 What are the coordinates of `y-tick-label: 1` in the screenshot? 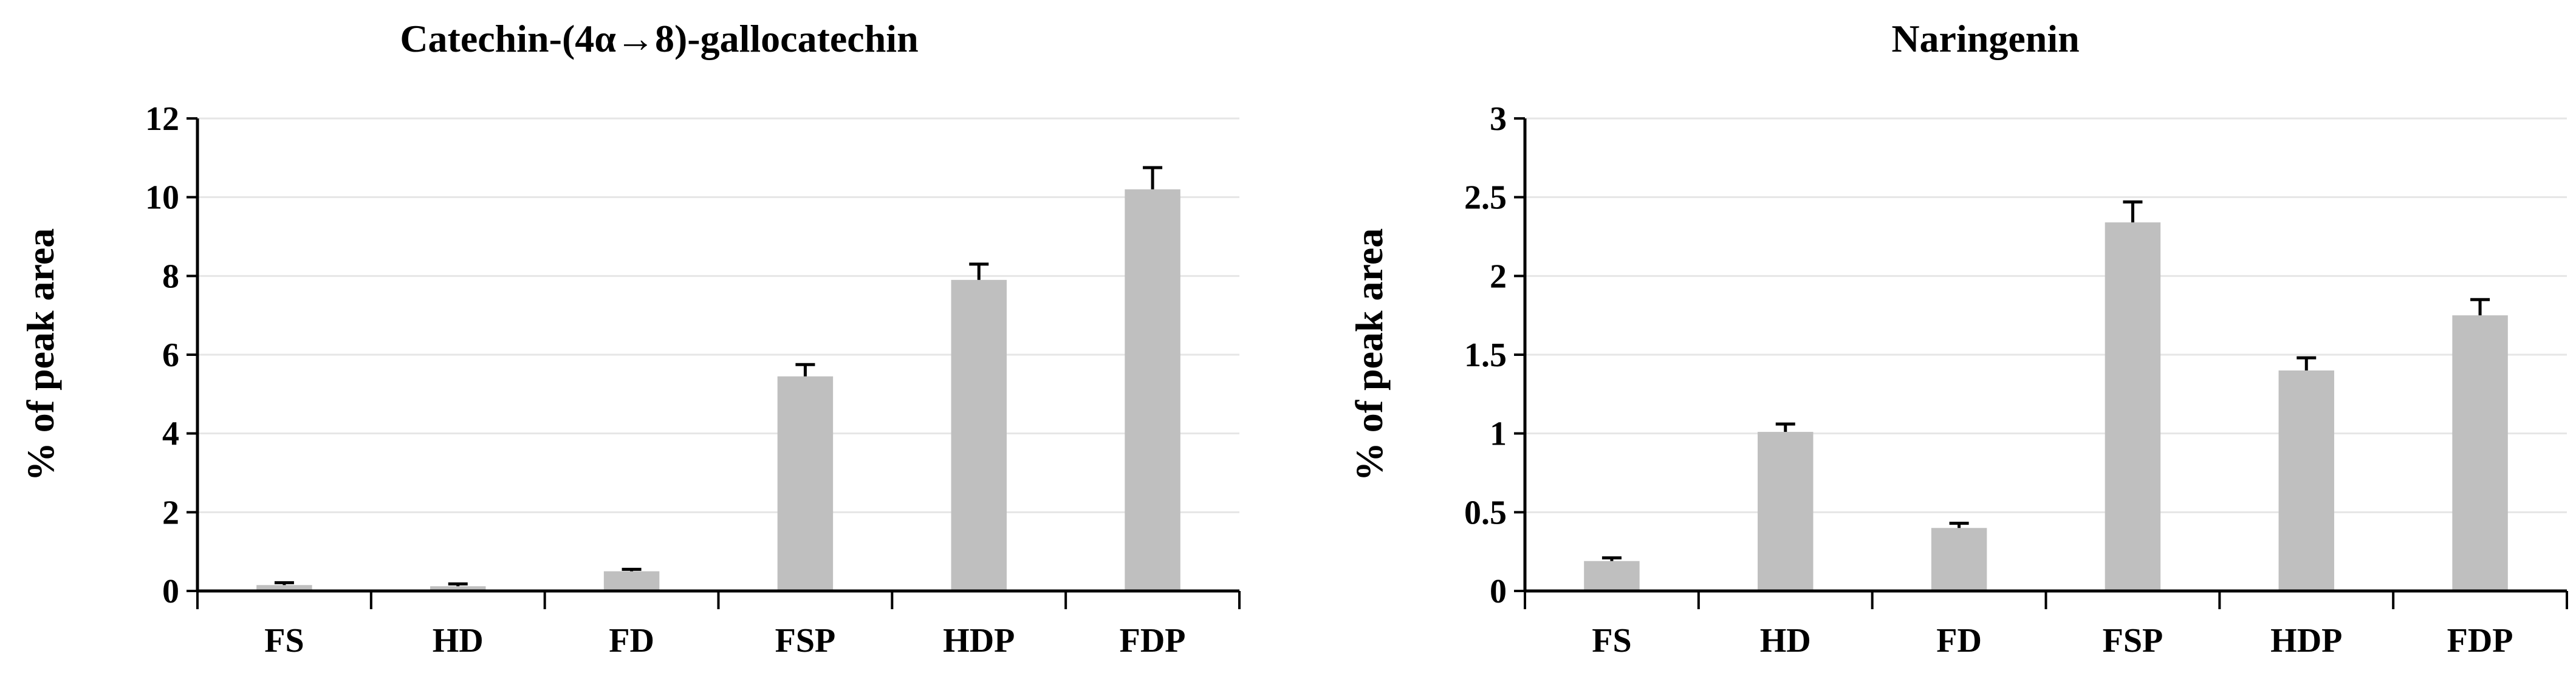 It's located at (1498, 434).